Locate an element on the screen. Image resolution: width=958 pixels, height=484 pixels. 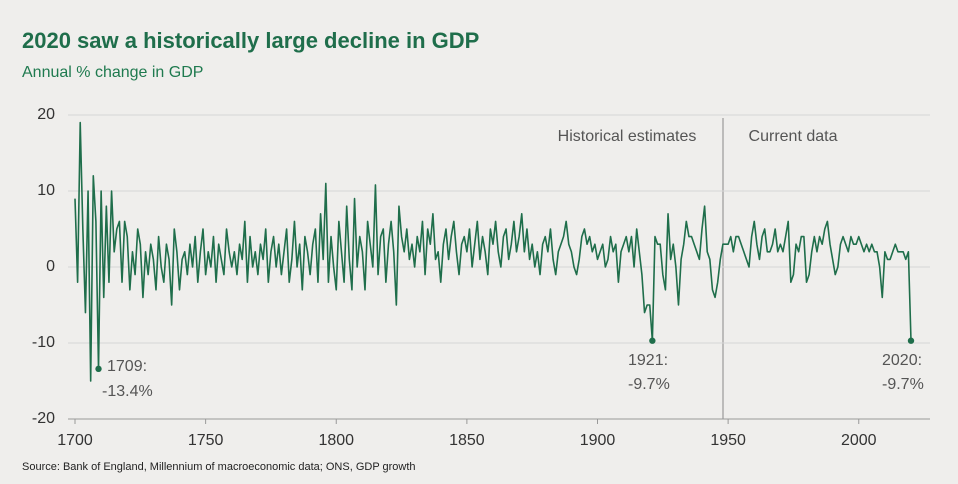
x-tick-label: 1950 is located at coordinates (728, 440).